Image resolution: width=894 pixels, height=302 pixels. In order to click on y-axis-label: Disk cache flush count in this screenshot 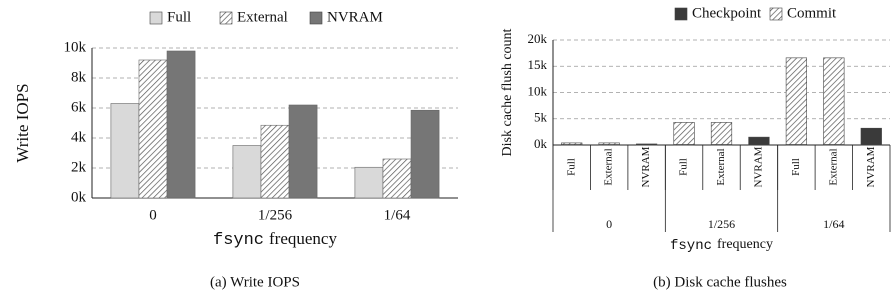, I will do `click(507, 92)`.